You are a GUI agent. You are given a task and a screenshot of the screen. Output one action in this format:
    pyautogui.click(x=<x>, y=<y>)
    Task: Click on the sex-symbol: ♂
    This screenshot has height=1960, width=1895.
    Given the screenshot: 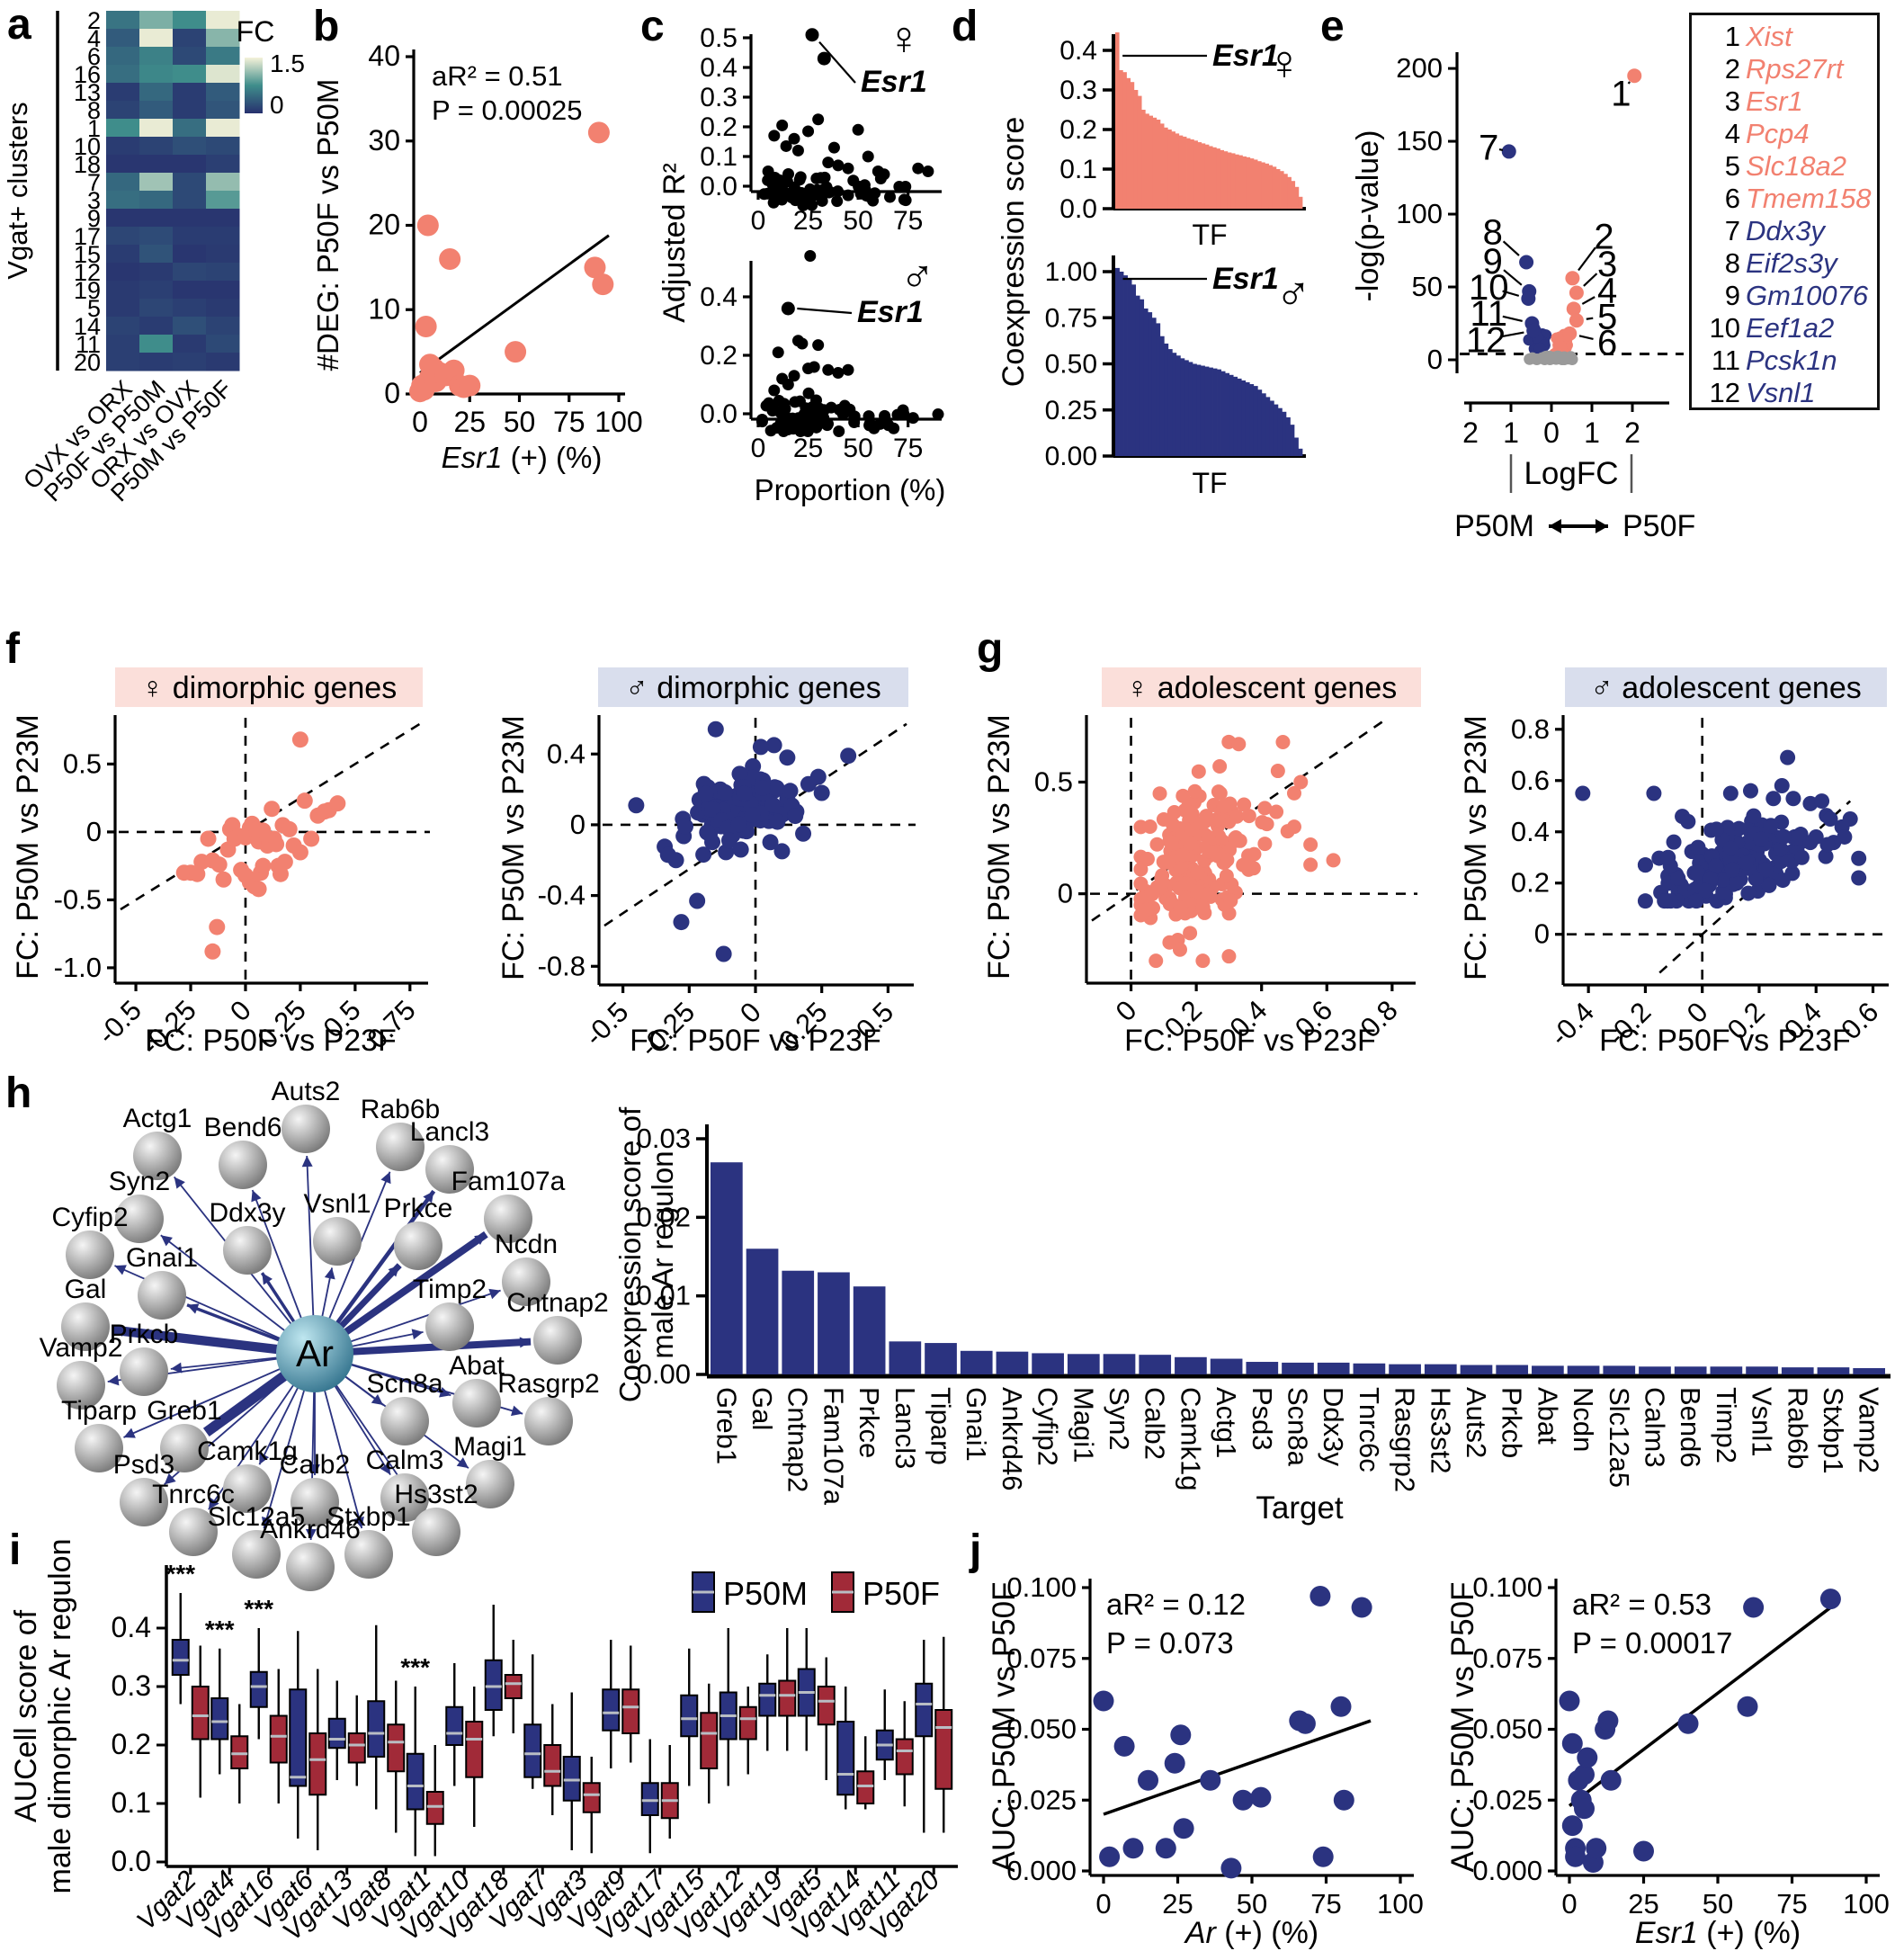 What is the action you would take?
    pyautogui.click(x=1293, y=294)
    